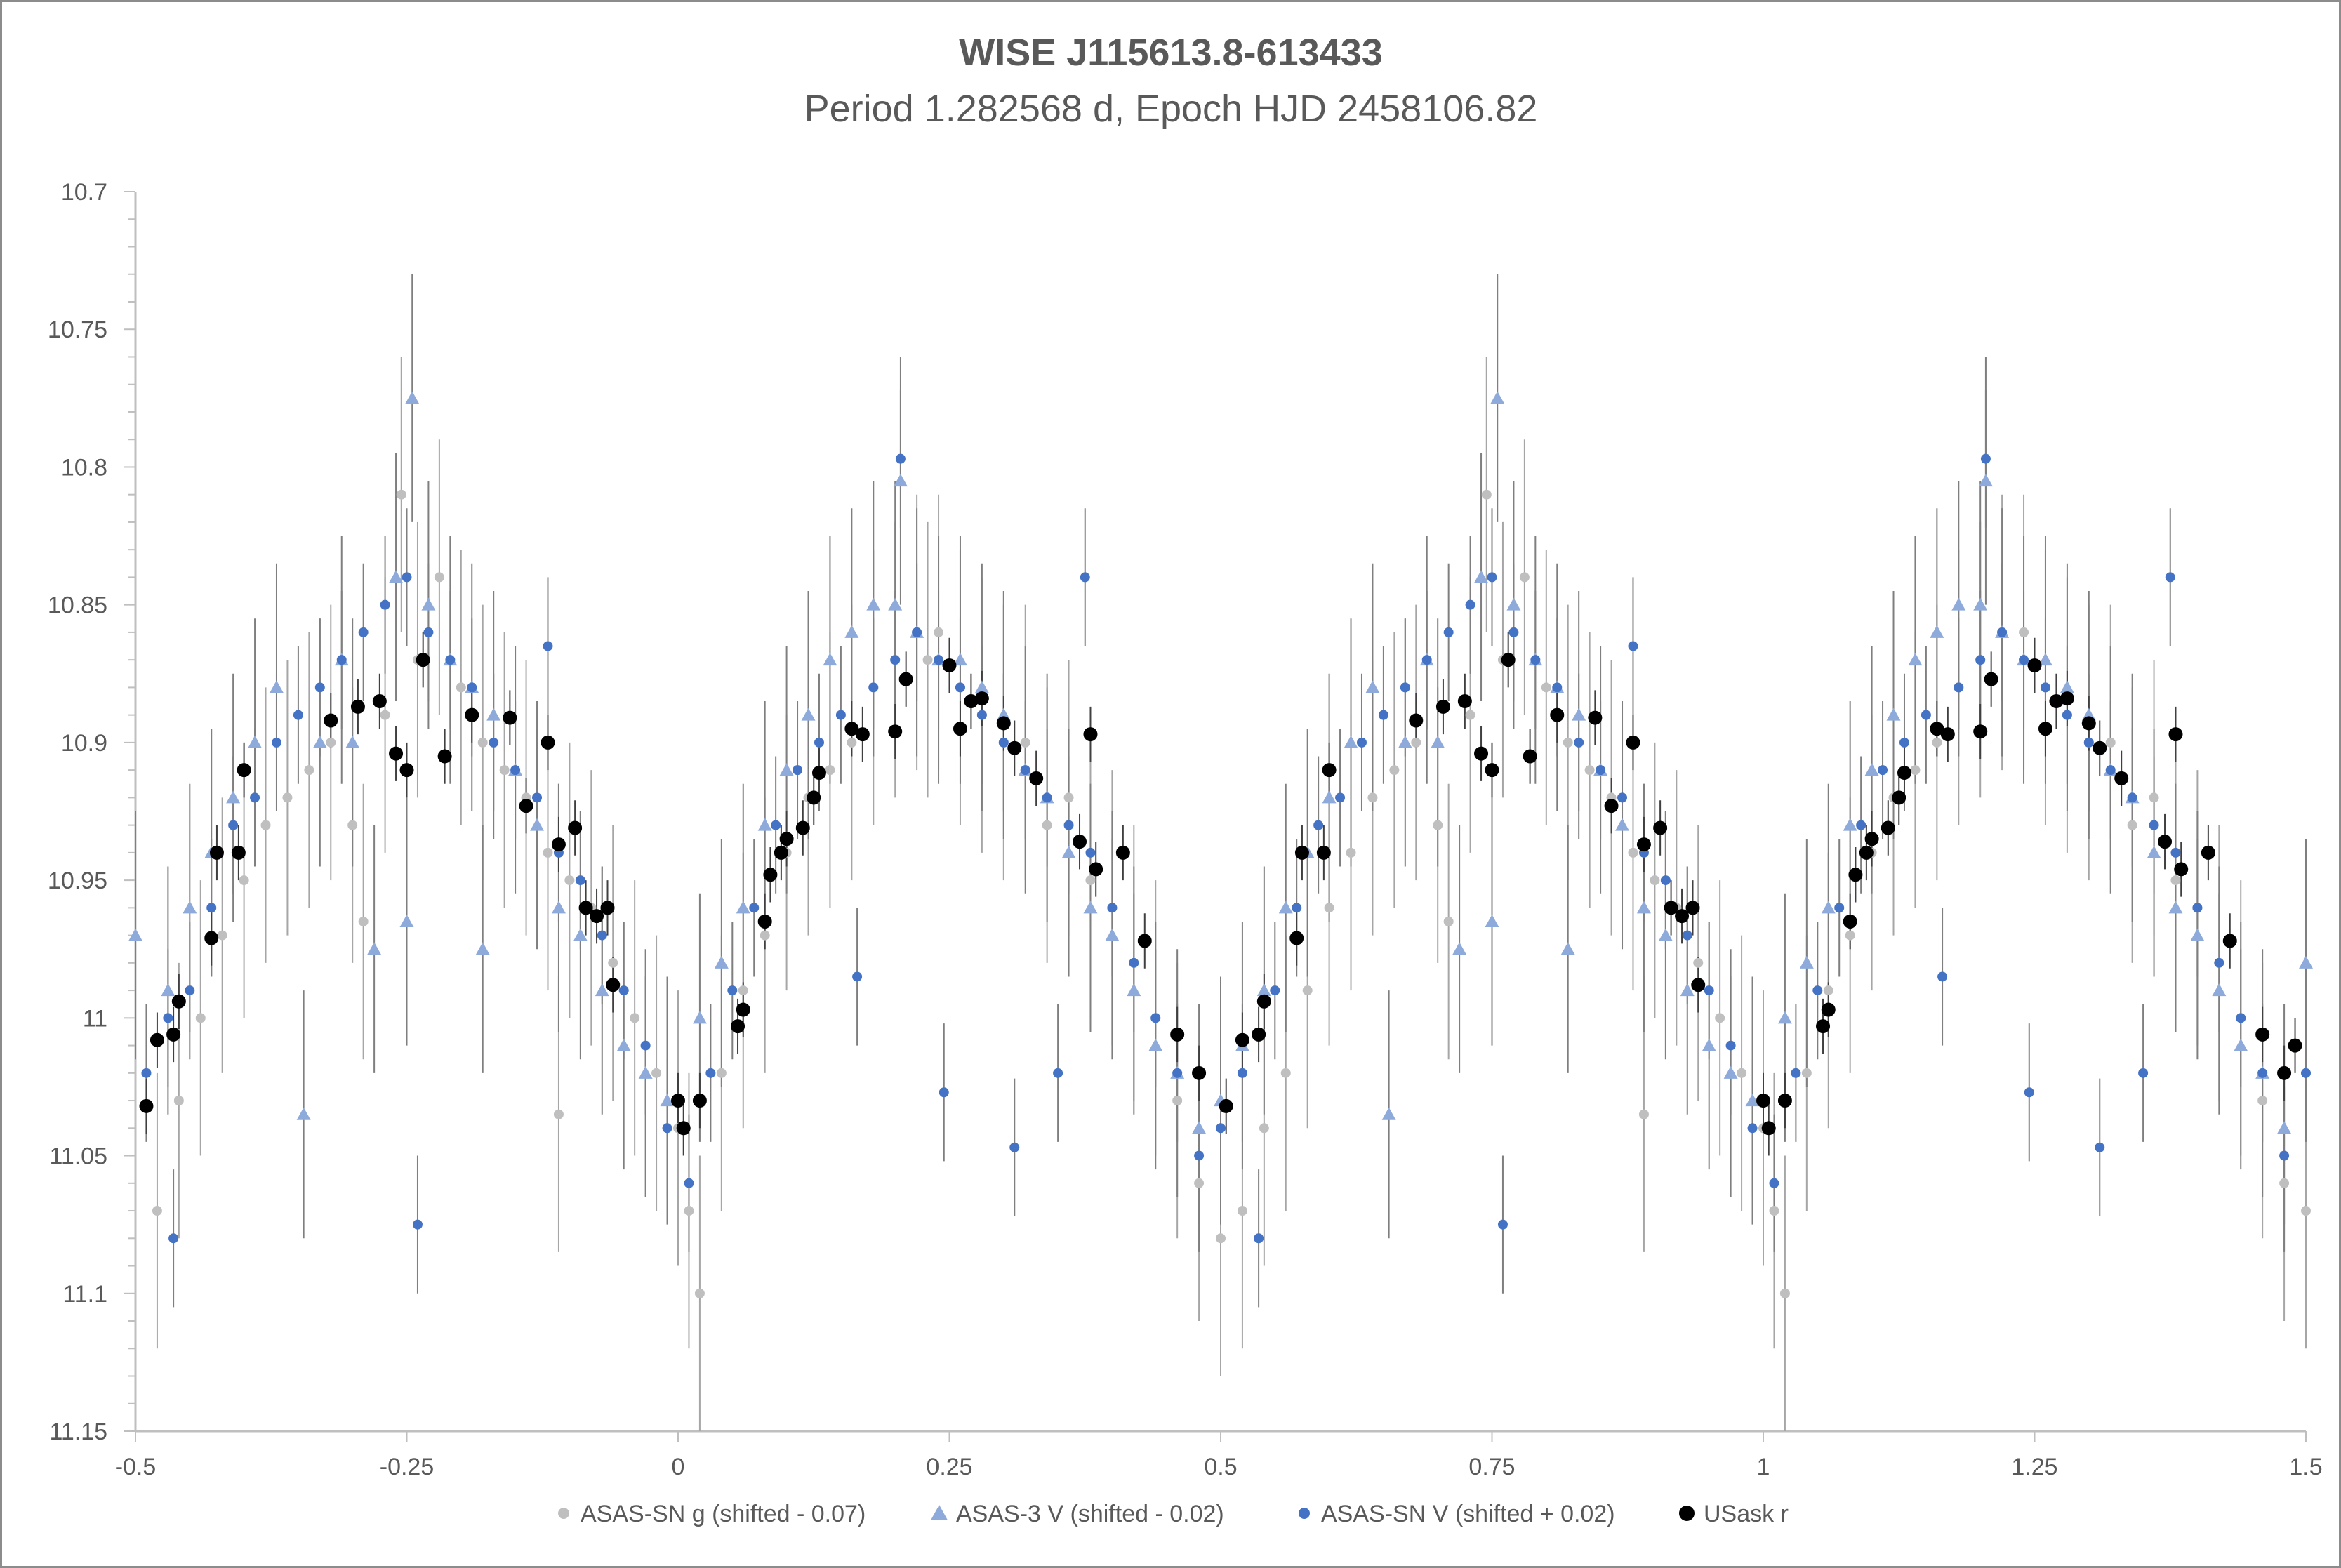  I want to click on y-tick-label: 10.9, so click(84, 743).